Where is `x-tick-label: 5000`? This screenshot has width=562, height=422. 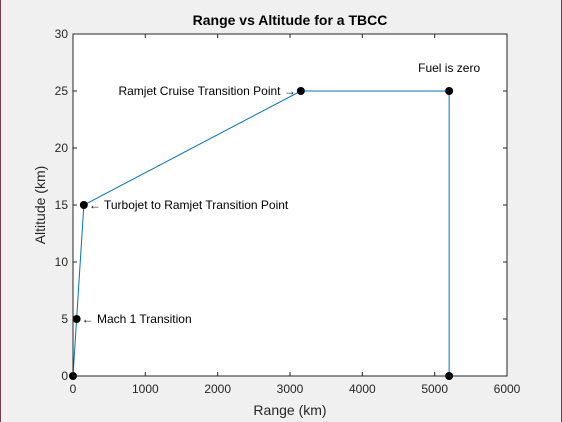
x-tick-label: 5000 is located at coordinates (434, 389).